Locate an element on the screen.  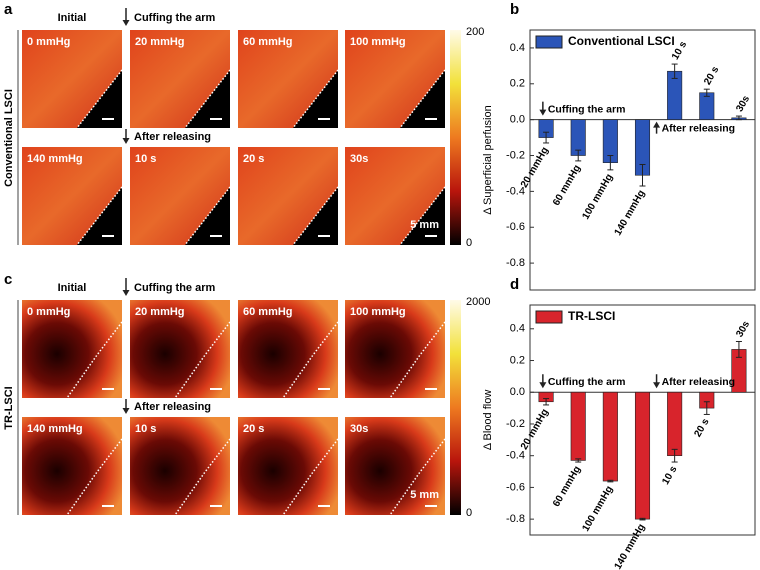
colorbar-tick: 2000 is located at coordinates (478, 302).